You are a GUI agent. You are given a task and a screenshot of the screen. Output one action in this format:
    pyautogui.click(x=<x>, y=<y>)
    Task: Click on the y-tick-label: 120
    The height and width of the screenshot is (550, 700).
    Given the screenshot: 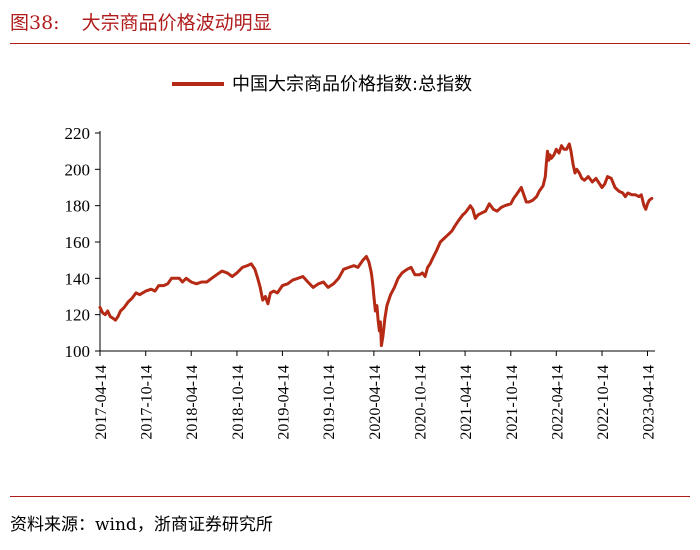 What is the action you would take?
    pyautogui.click(x=78, y=315)
    